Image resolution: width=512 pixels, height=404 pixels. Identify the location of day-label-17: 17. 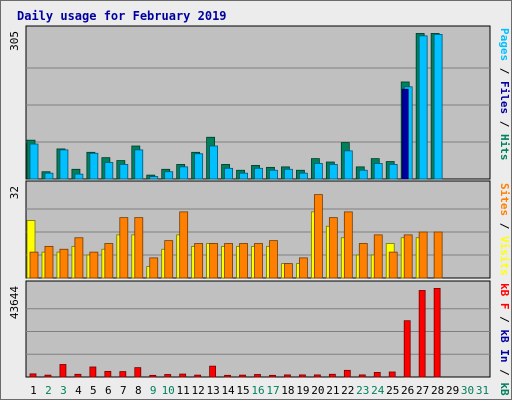
(272, 390).